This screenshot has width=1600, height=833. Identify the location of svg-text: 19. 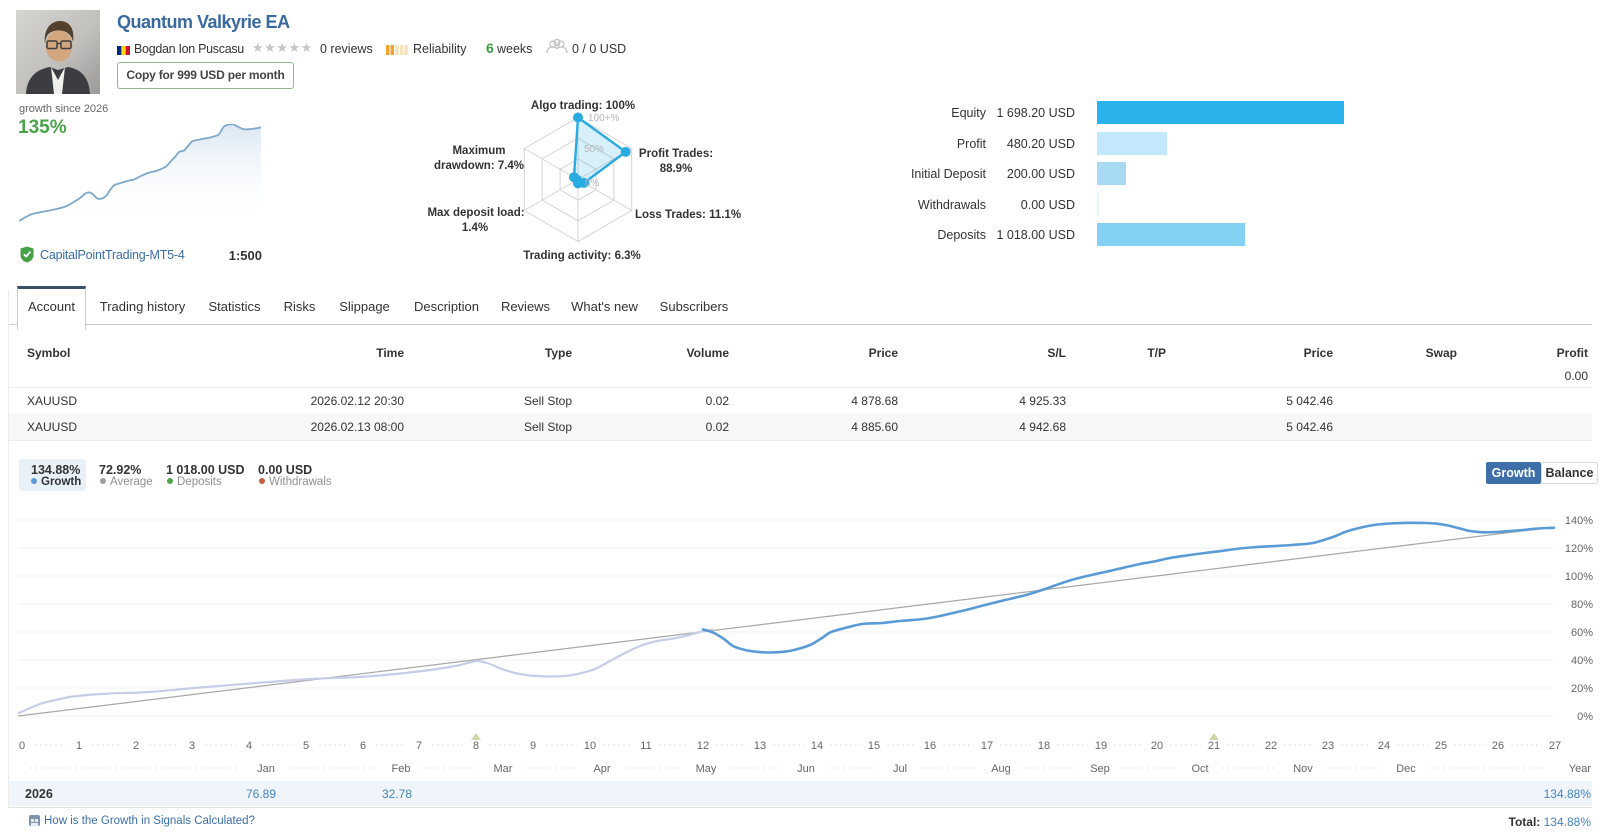
(1101, 746).